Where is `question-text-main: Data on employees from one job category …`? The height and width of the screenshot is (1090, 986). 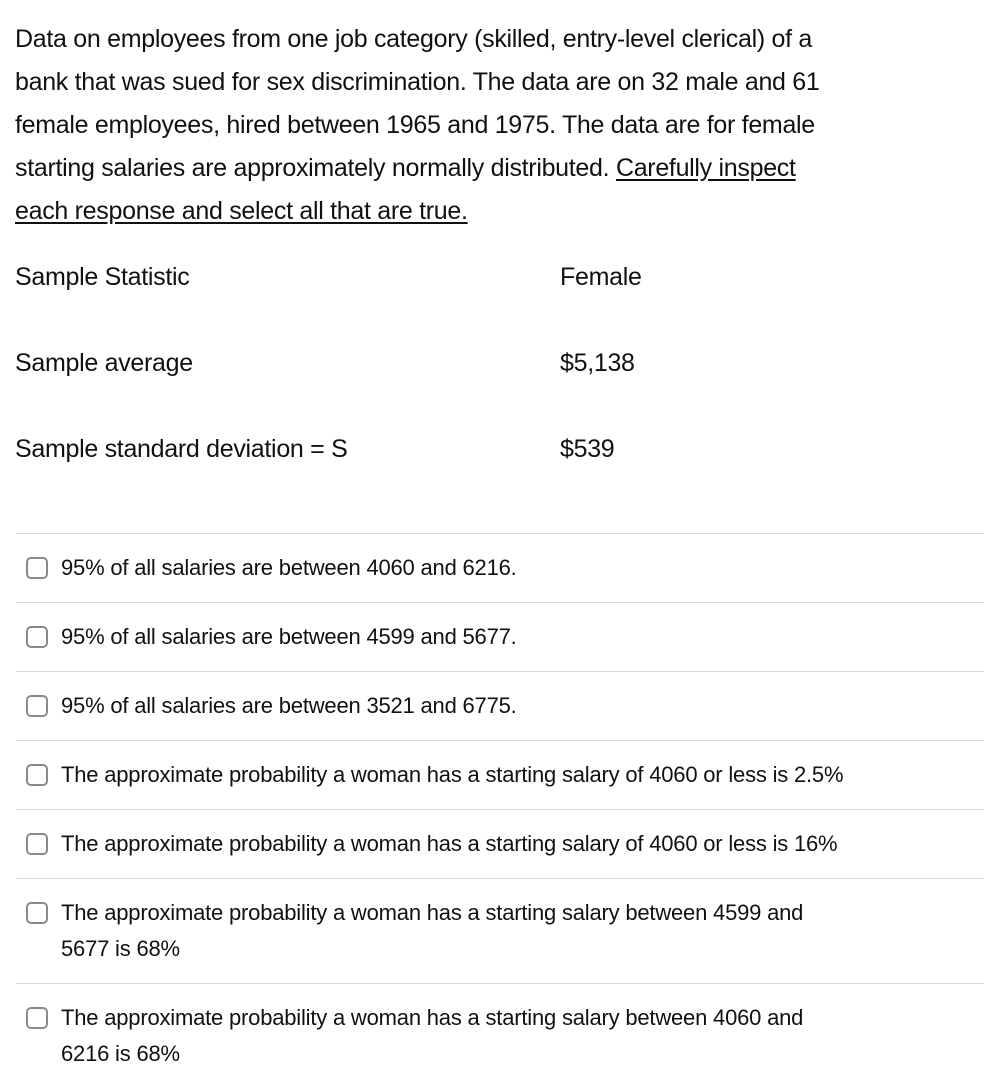 question-text-main: Data on employees from one job category … is located at coordinates (417, 103).